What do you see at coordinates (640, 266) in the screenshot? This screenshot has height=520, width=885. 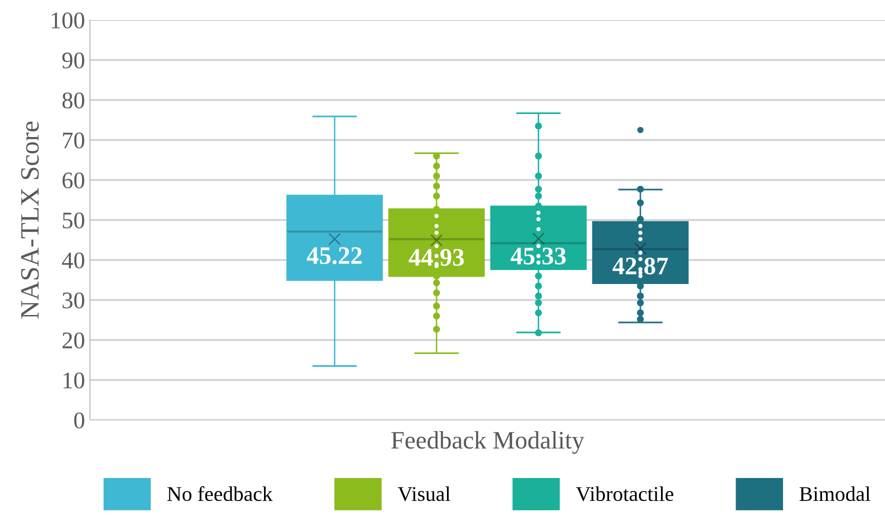 I see `annotation: 42.87` at bounding box center [640, 266].